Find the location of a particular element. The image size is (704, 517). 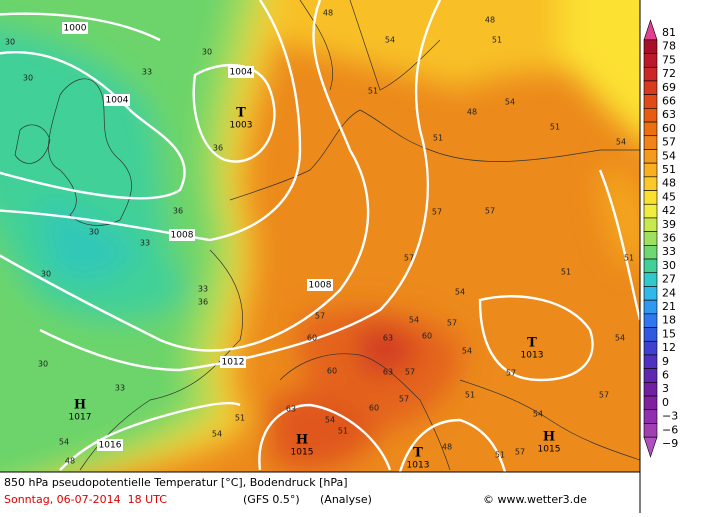

legend-label: 18 is located at coordinates (669, 320).